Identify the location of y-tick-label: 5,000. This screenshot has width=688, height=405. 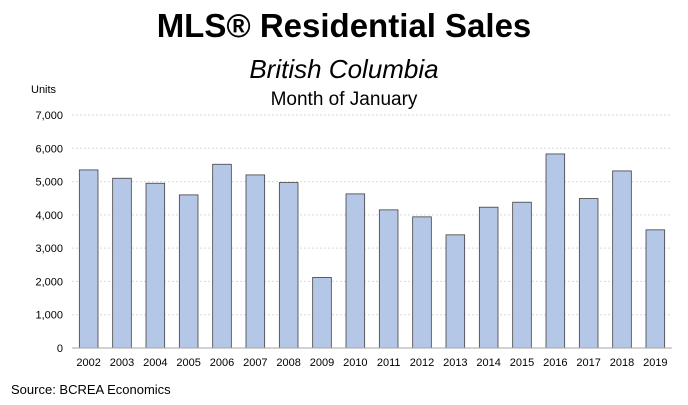
(49, 183).